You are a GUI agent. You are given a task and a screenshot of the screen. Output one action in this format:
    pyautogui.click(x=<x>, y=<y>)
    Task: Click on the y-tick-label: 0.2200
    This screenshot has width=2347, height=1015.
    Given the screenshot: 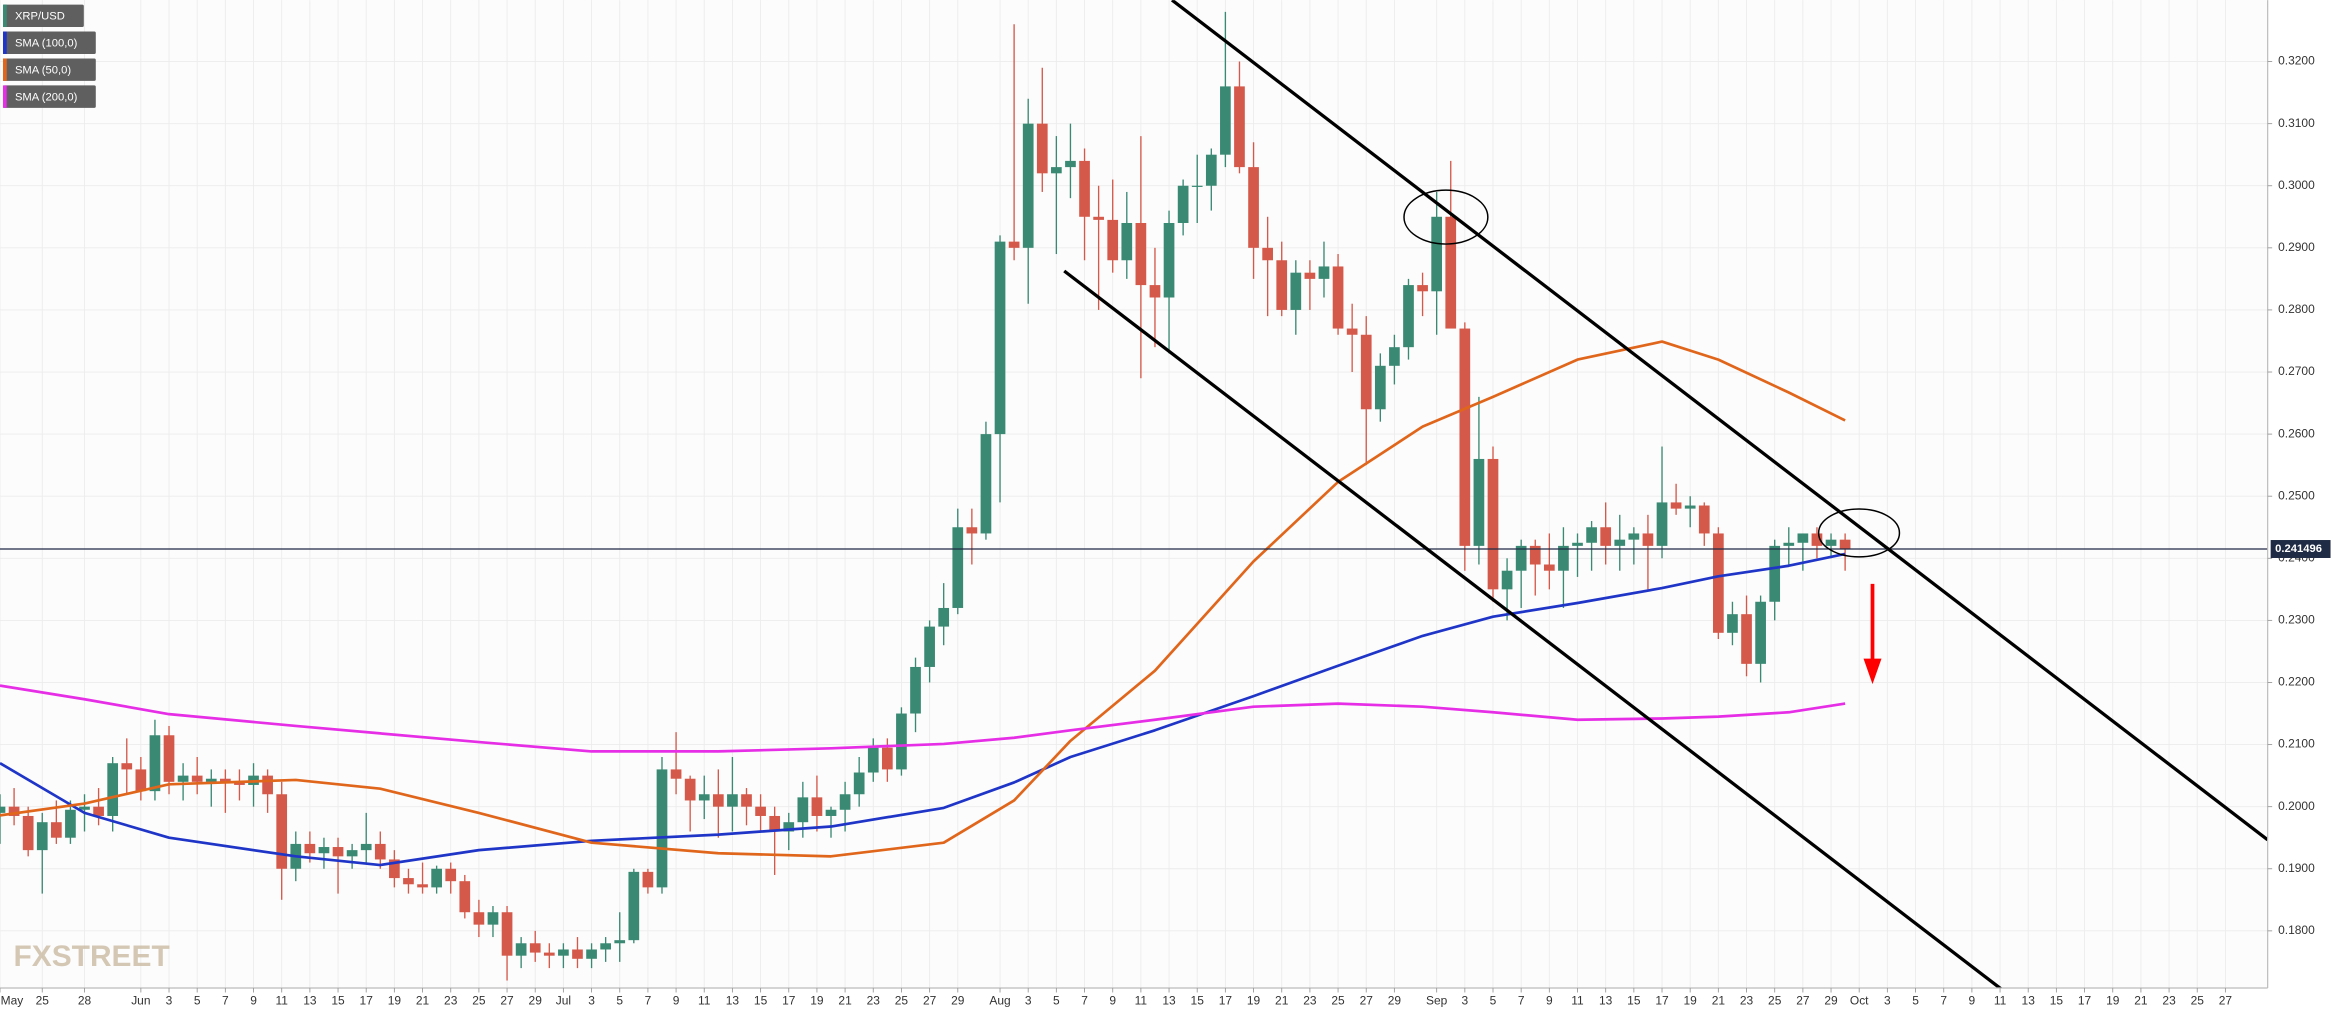 What is the action you would take?
    pyautogui.click(x=2296, y=682)
    